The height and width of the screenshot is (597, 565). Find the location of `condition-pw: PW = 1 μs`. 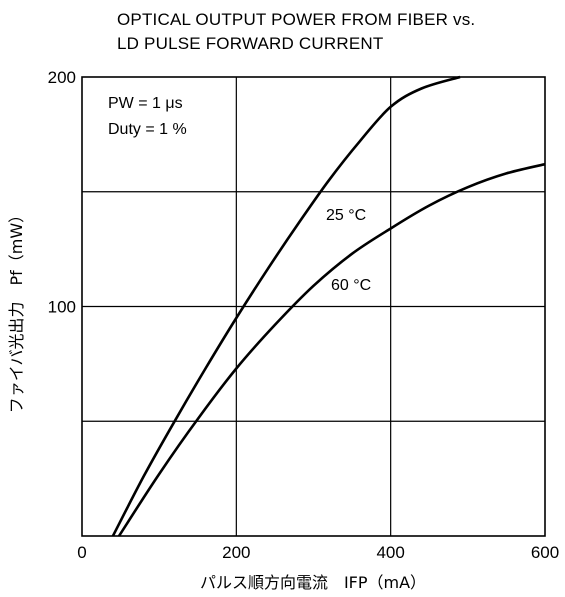

condition-pw: PW = 1 μs is located at coordinates (145, 103).